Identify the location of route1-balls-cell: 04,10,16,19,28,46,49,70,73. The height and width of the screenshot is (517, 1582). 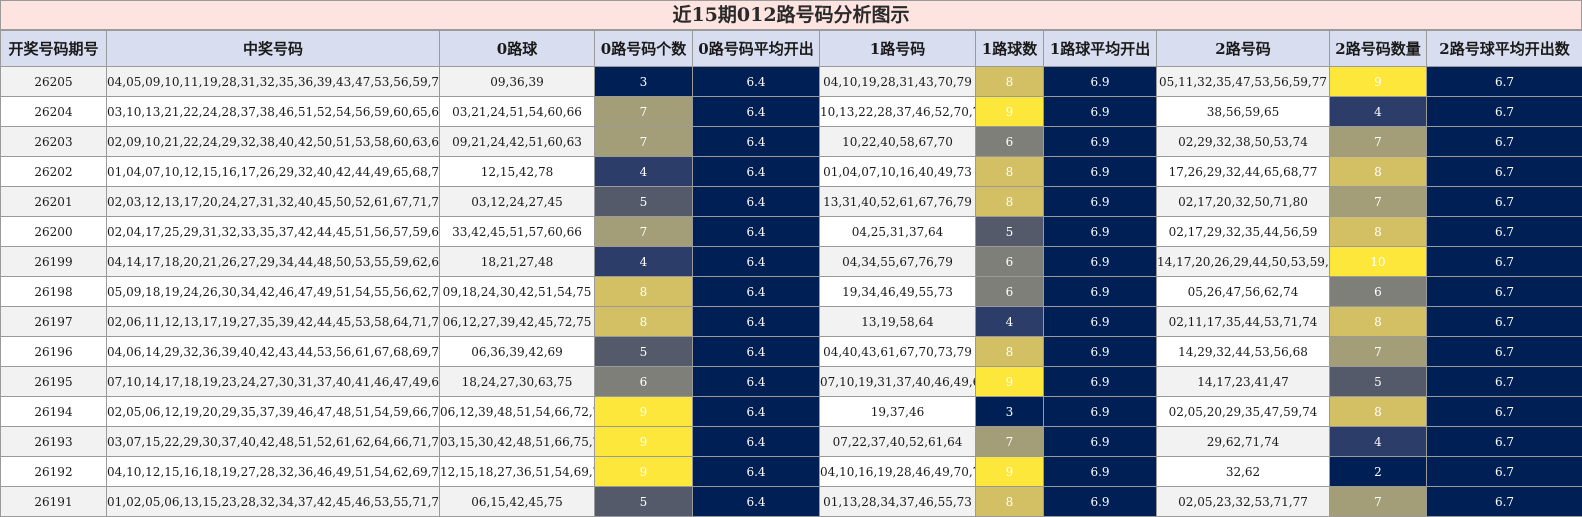
(897, 471).